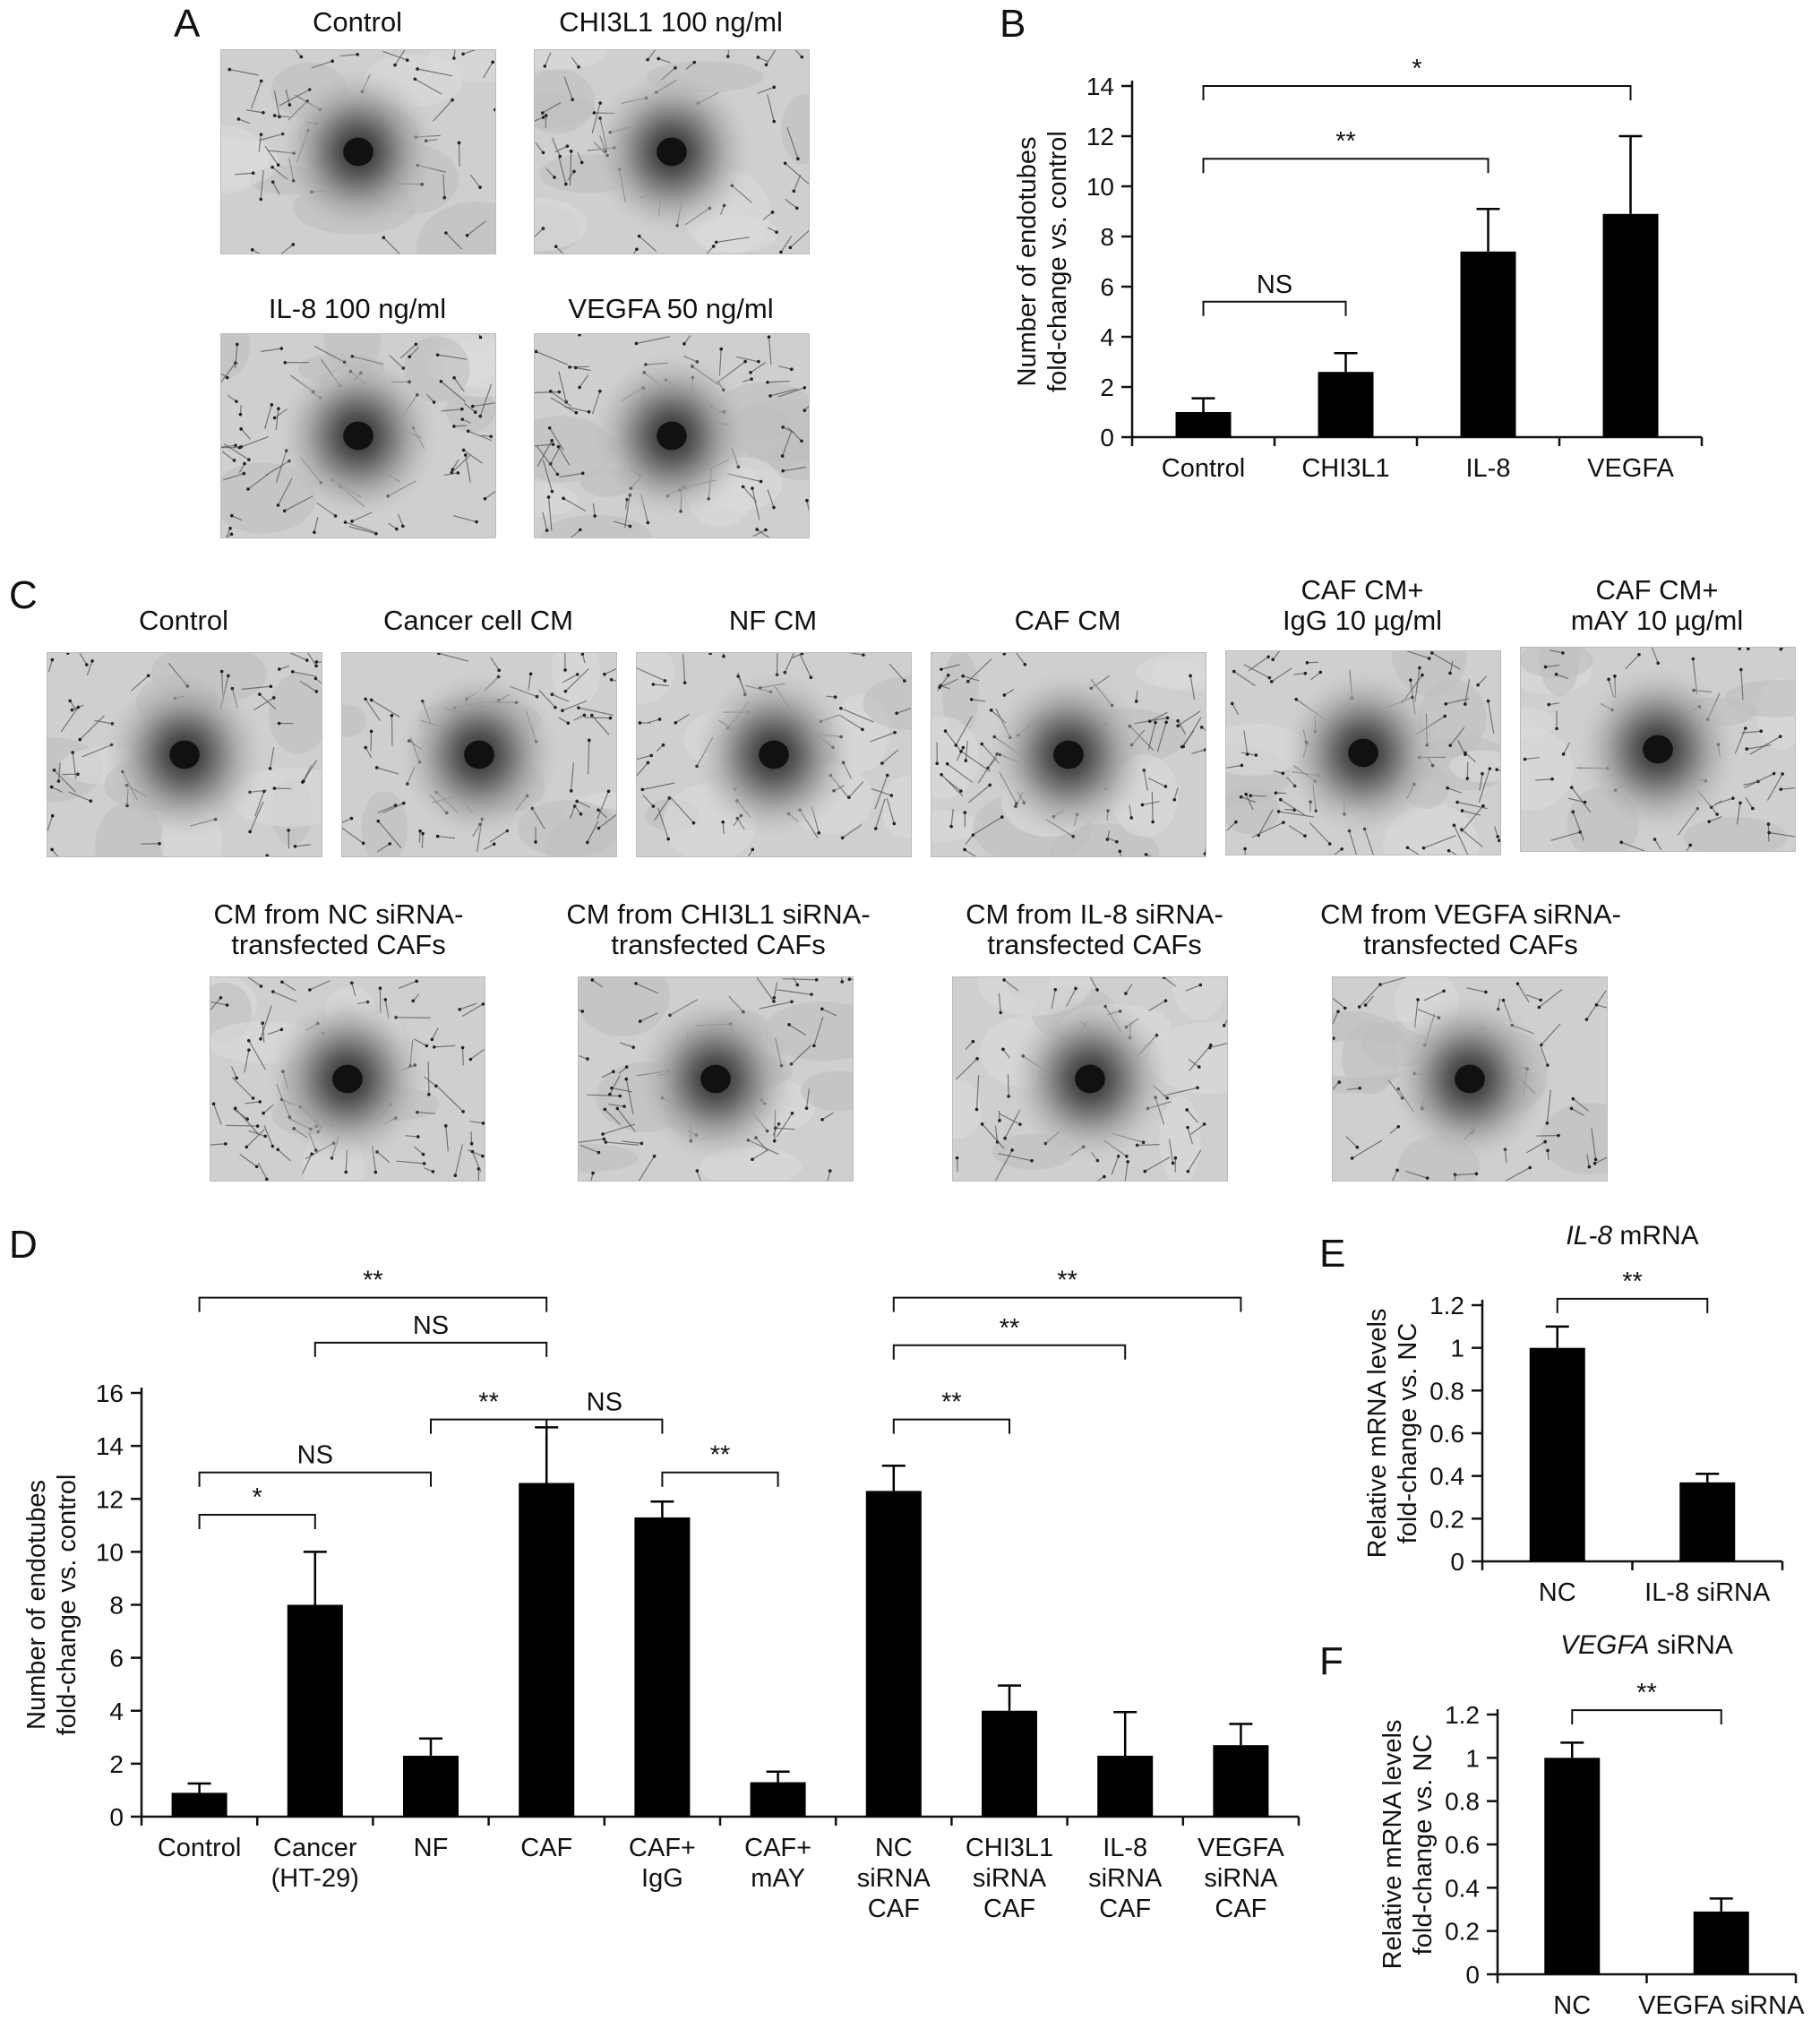  I want to click on micrograph-caption: CM from IL-8 siRNA- transfected CAFs, so click(1094, 929).